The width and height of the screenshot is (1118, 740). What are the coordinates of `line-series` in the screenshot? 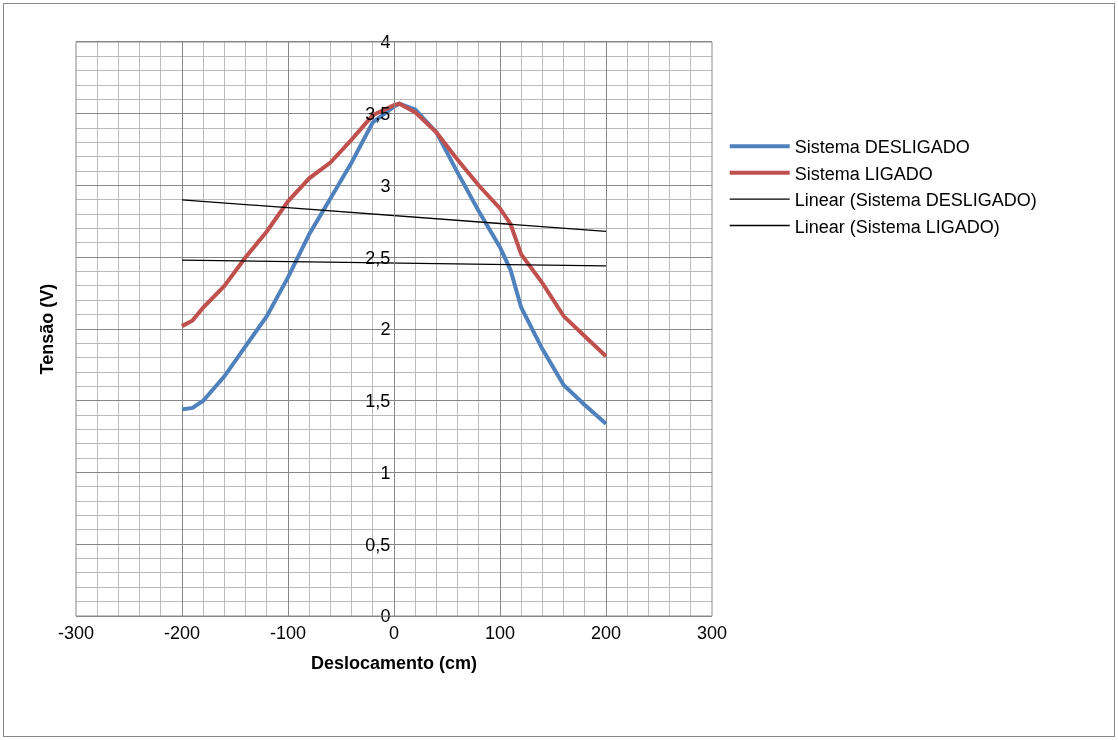 It's located at (394, 230).